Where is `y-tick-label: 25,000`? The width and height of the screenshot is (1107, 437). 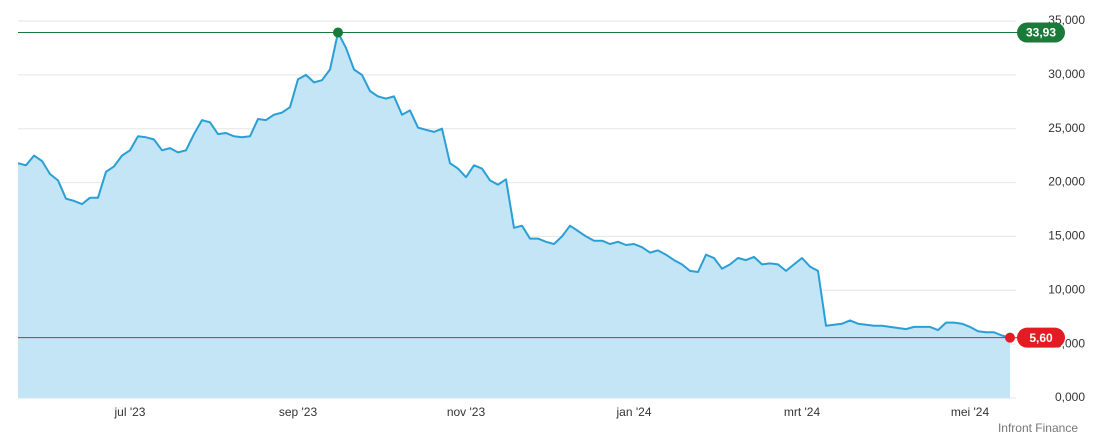 y-tick-label: 25,000 is located at coordinates (1066, 128).